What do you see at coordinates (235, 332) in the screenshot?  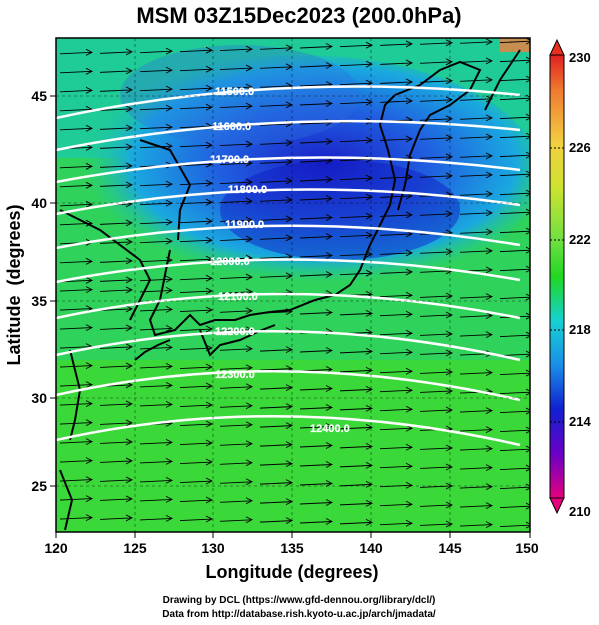 I see `contour-label: 12200.0` at bounding box center [235, 332].